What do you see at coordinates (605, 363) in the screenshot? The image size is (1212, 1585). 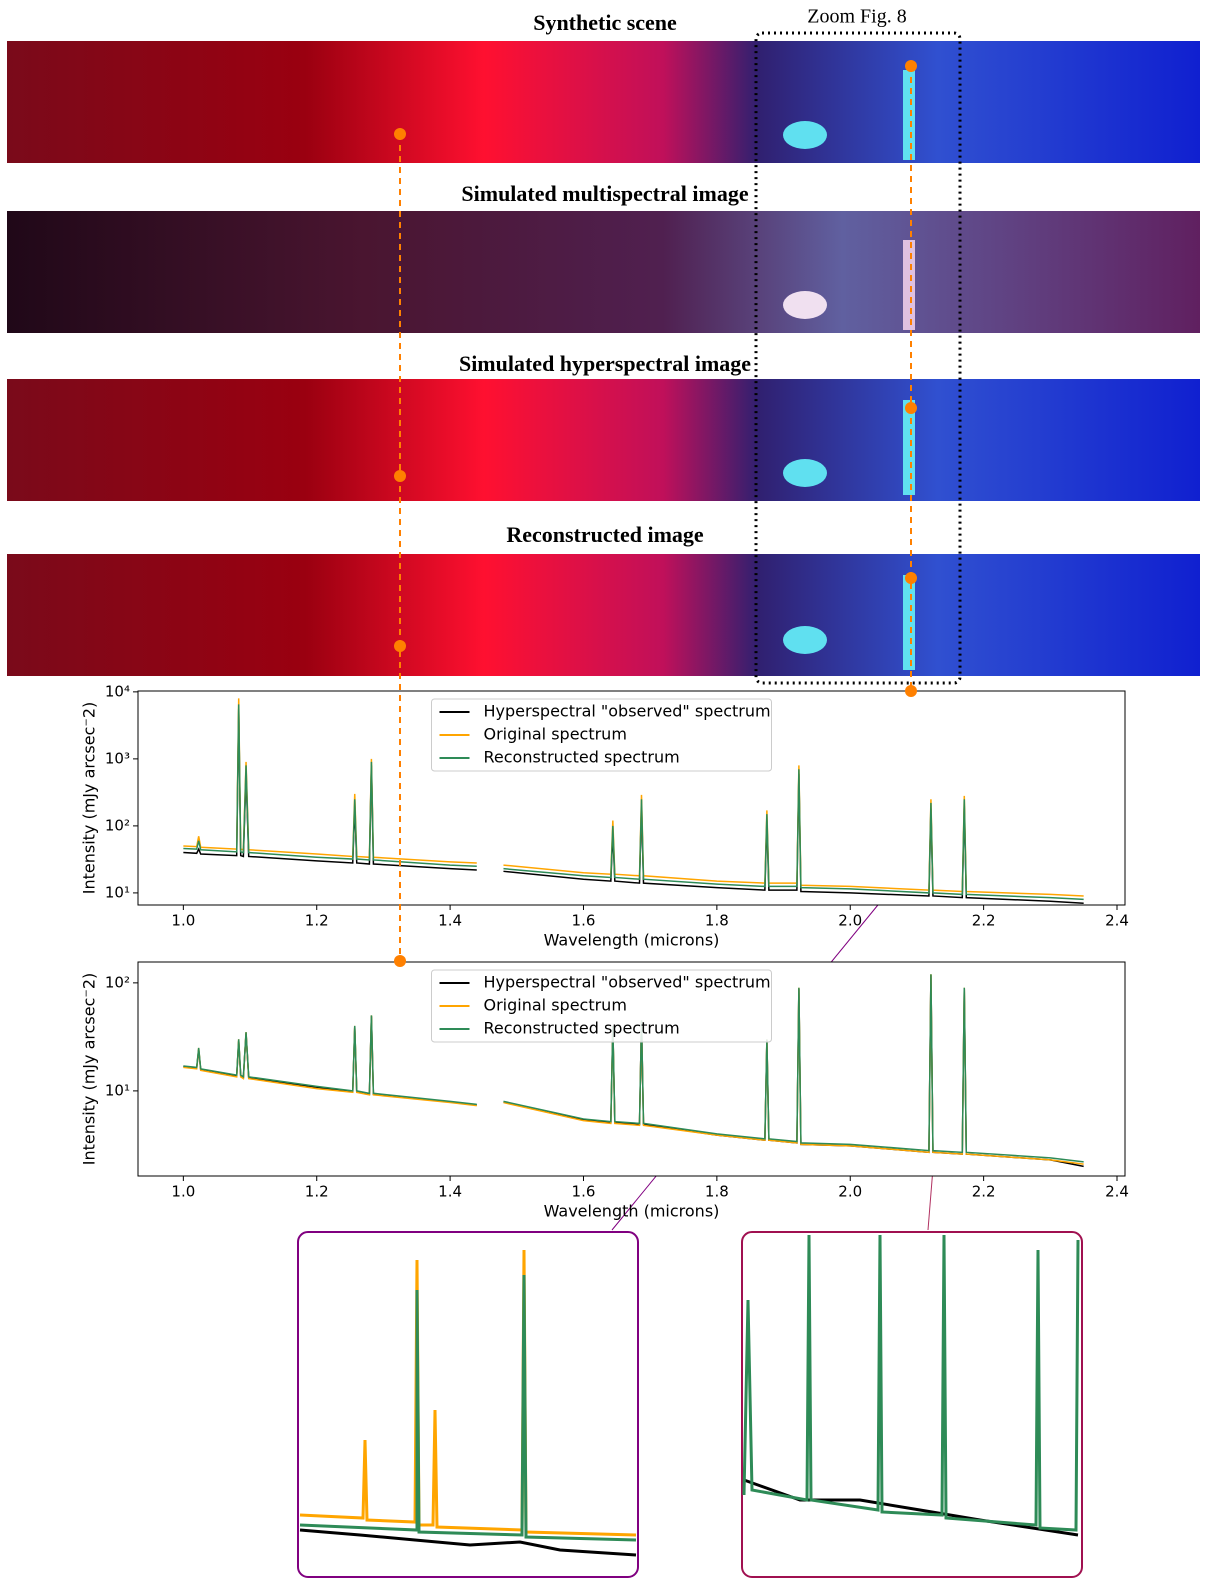 I see `panel-title: Simulated hyperspectral image` at bounding box center [605, 363].